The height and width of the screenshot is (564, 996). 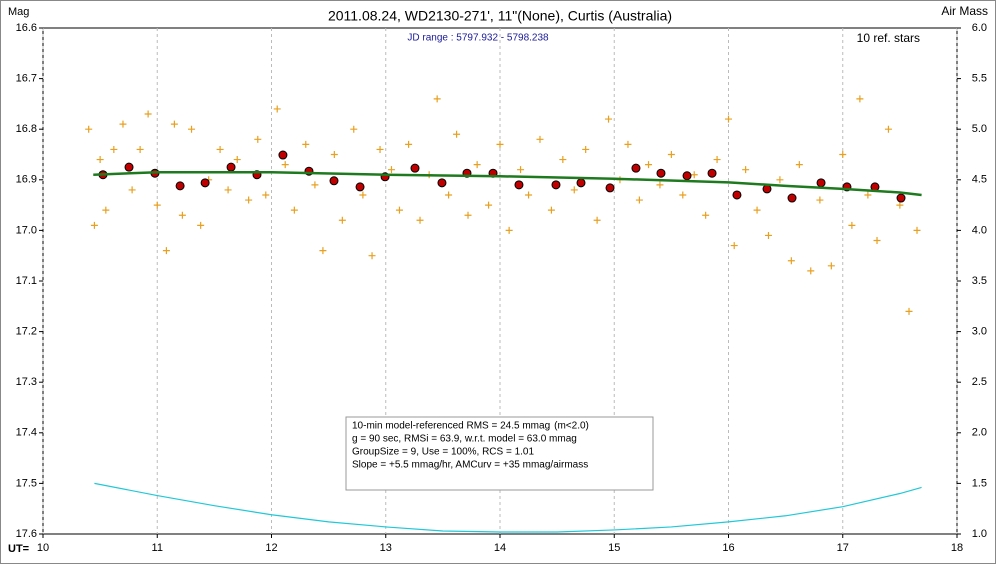 I want to click on y2-tick-label: 1.5, so click(x=979, y=483).